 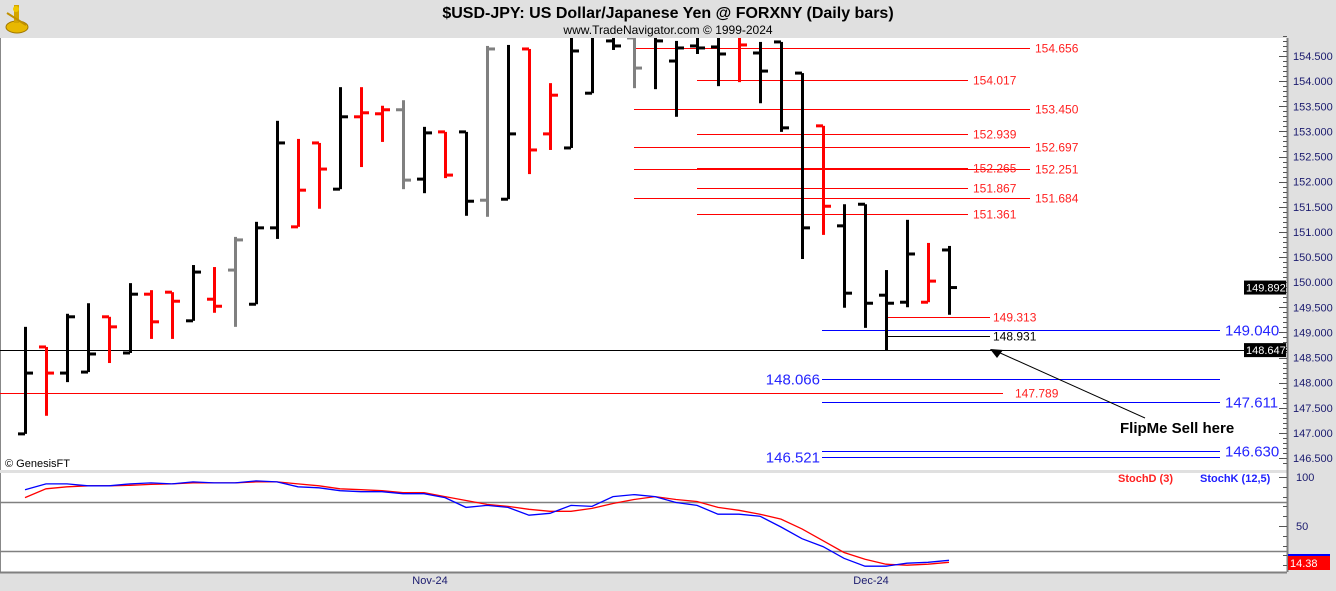 I want to click on level-label: 152.251, so click(x=1057, y=170).